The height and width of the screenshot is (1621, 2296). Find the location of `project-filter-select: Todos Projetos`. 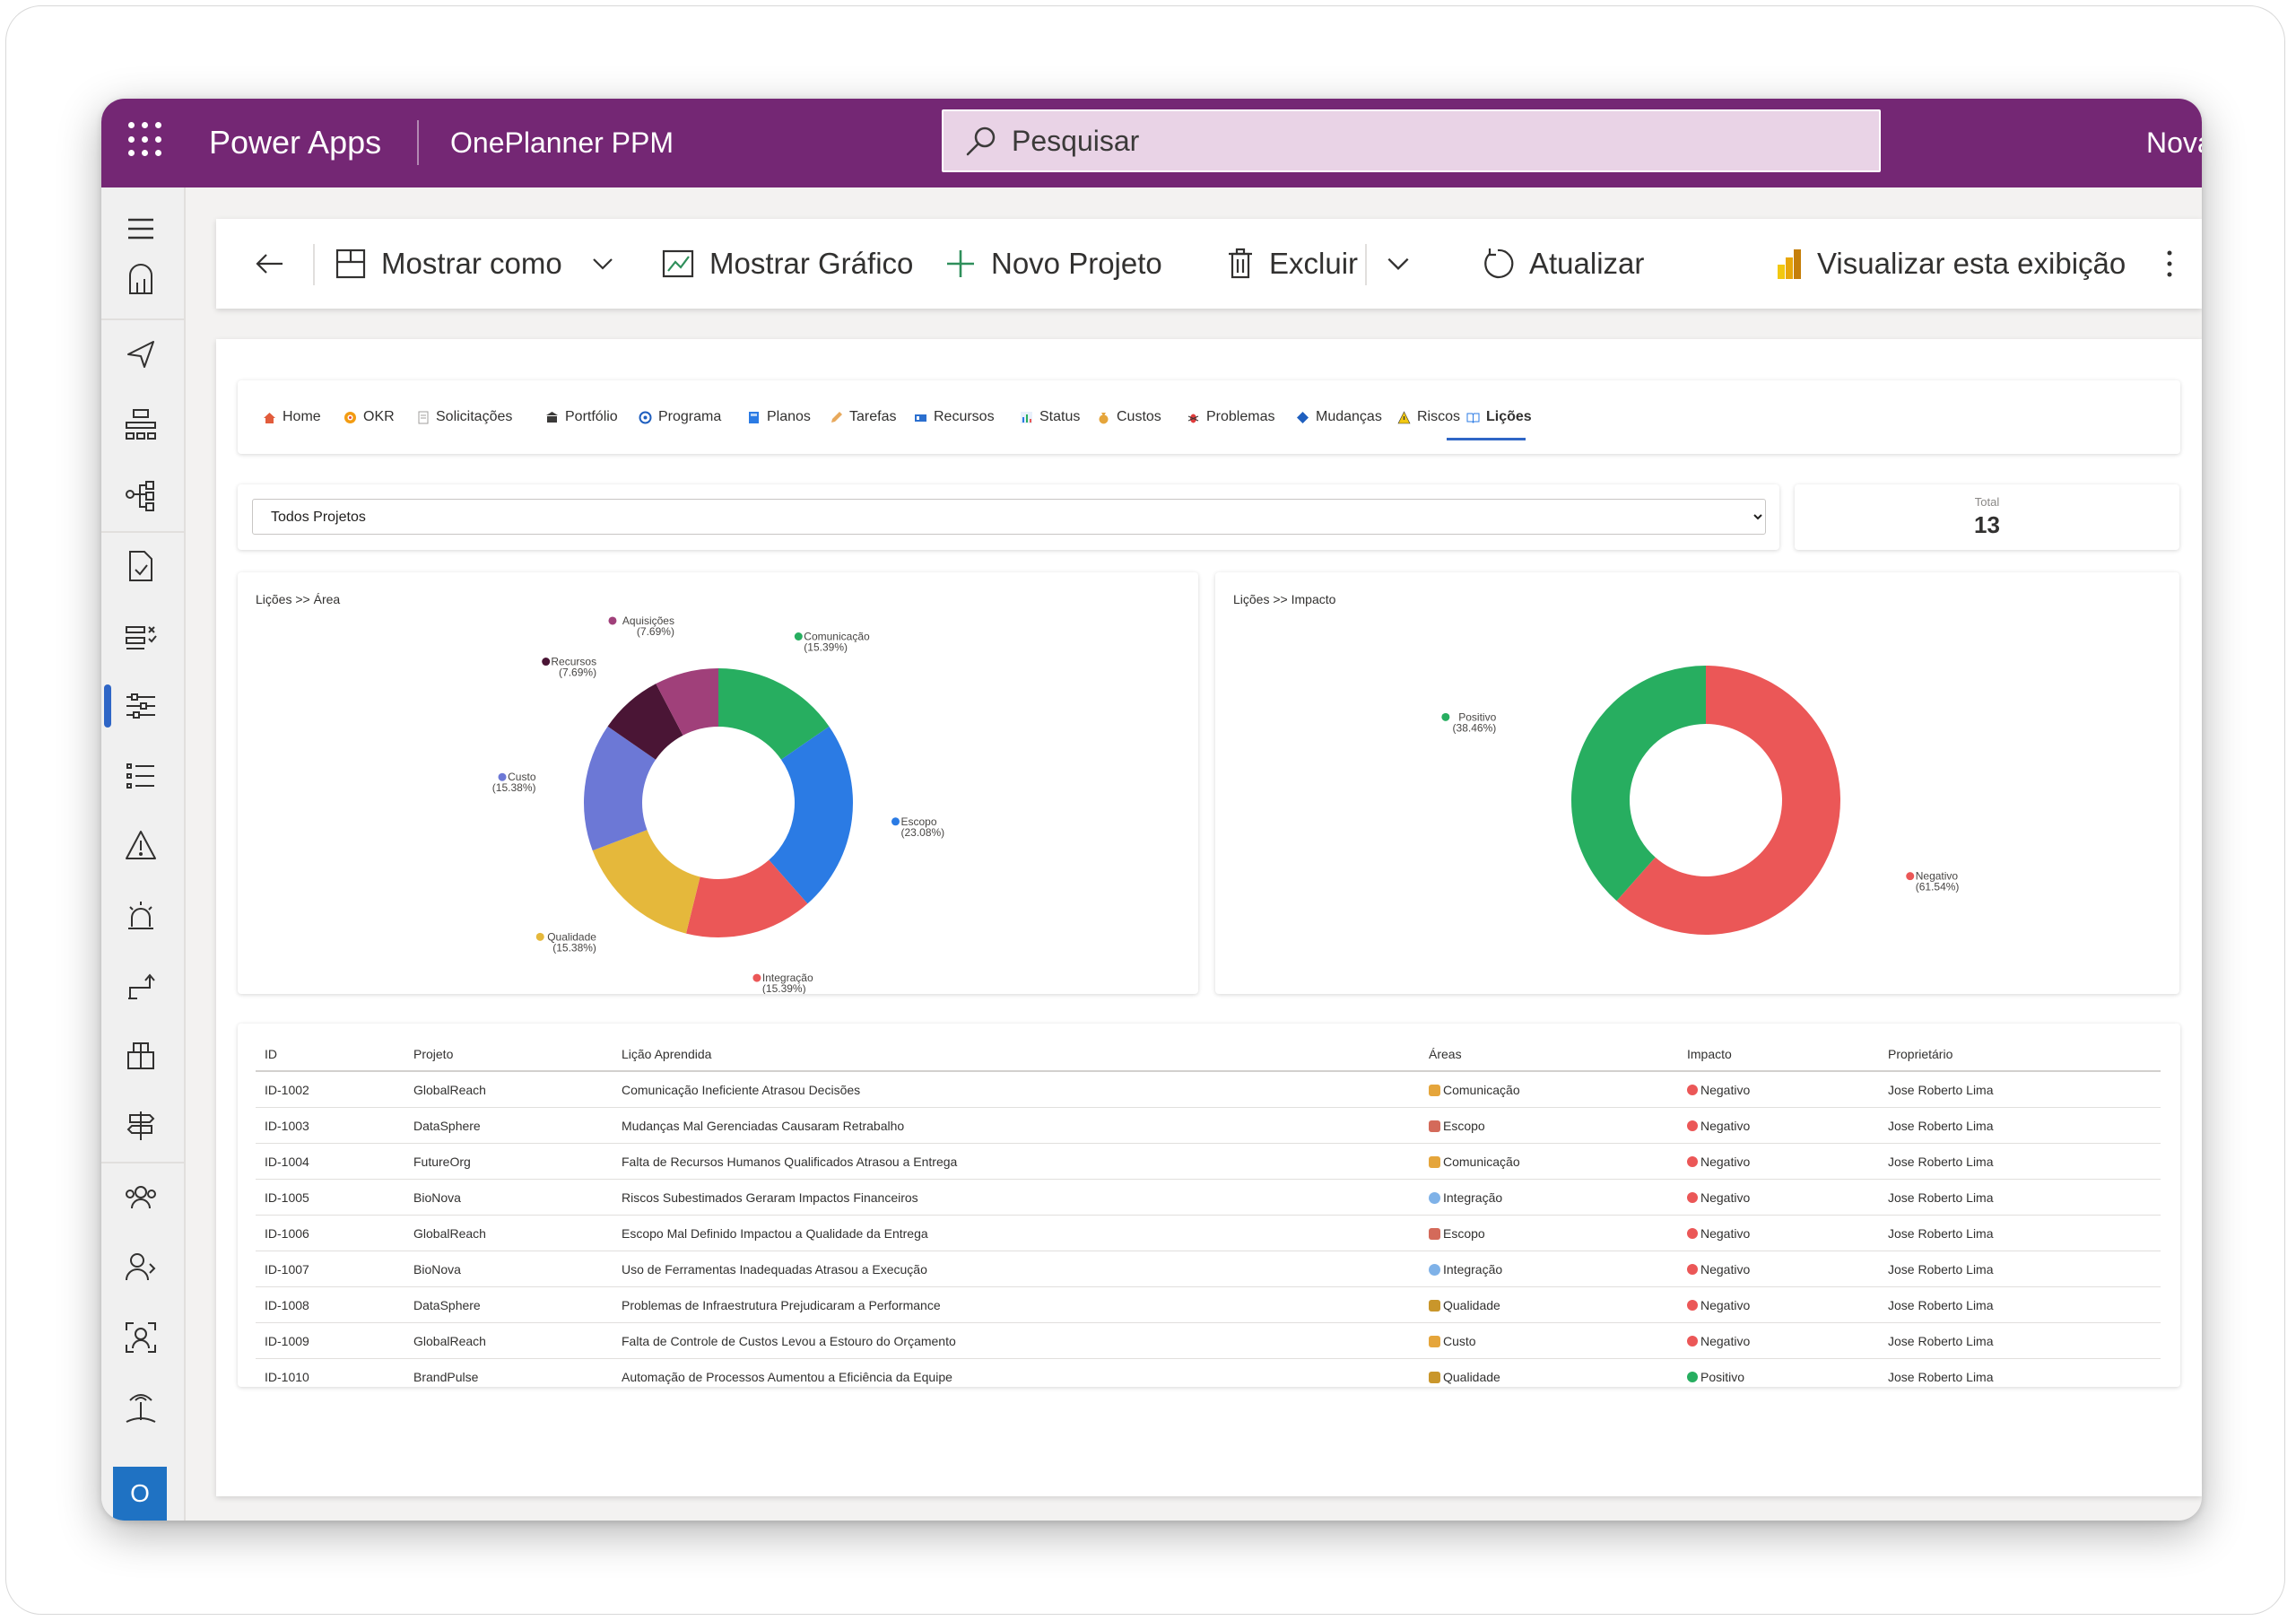

project-filter-select: Todos Projetos is located at coordinates (1009, 517).